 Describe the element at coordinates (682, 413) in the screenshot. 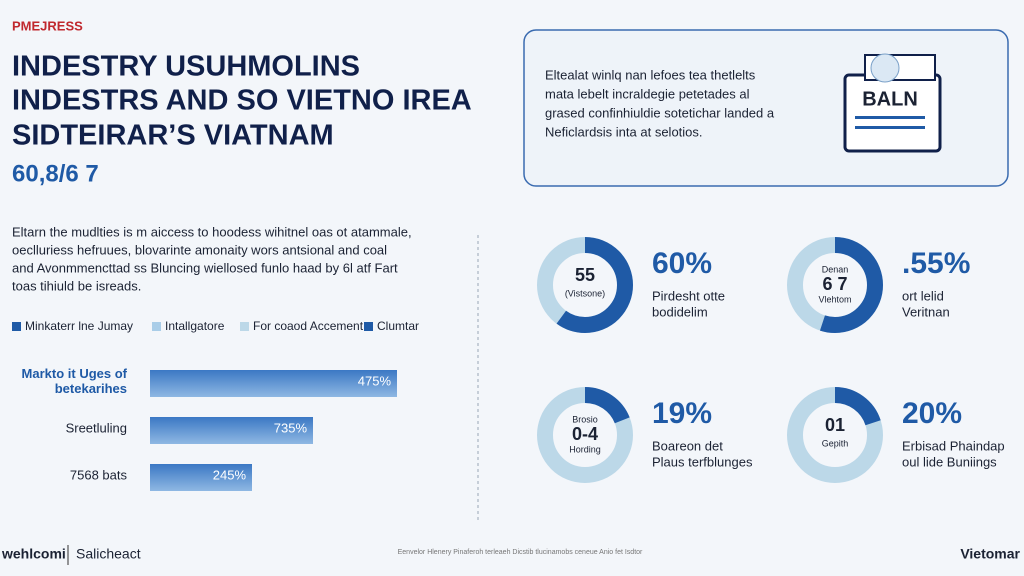

I see `donut-value: 19%` at that location.